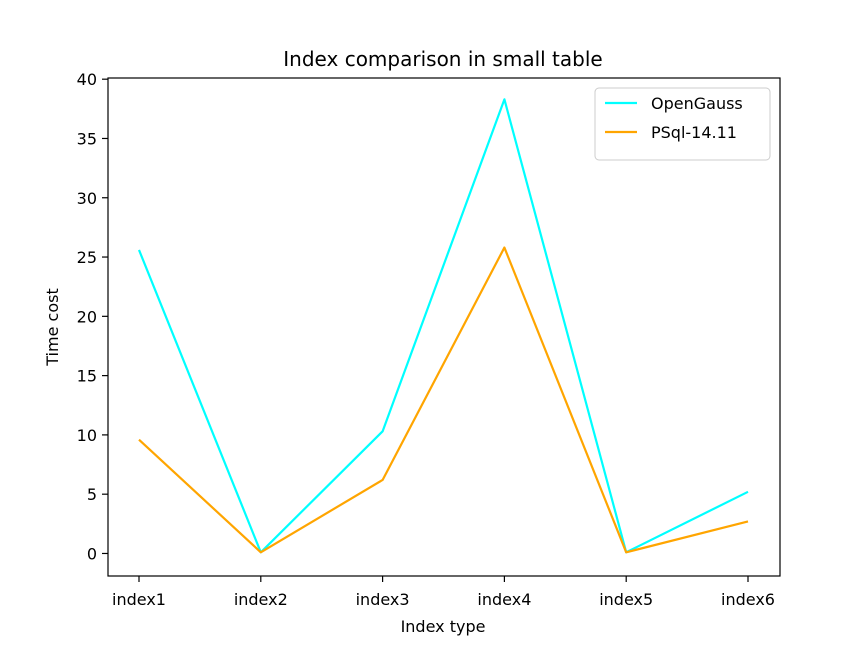  Describe the element at coordinates (52, 327) in the screenshot. I see `y-axis-label: Time cost` at that location.